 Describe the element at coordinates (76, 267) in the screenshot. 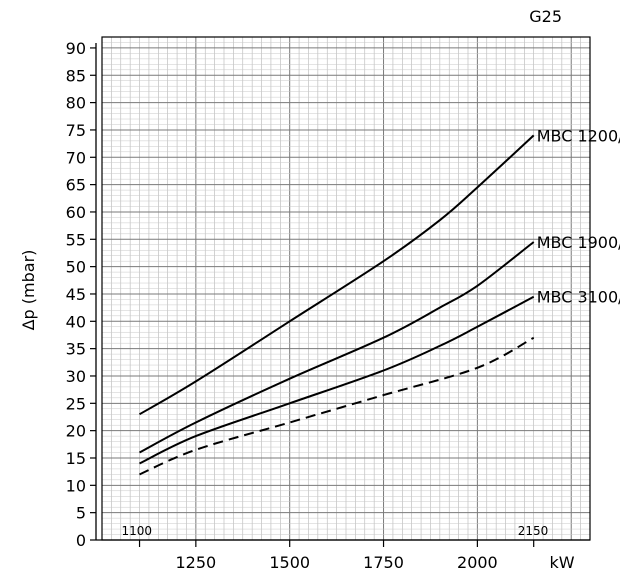

I see `y-tick-label: 50` at that location.